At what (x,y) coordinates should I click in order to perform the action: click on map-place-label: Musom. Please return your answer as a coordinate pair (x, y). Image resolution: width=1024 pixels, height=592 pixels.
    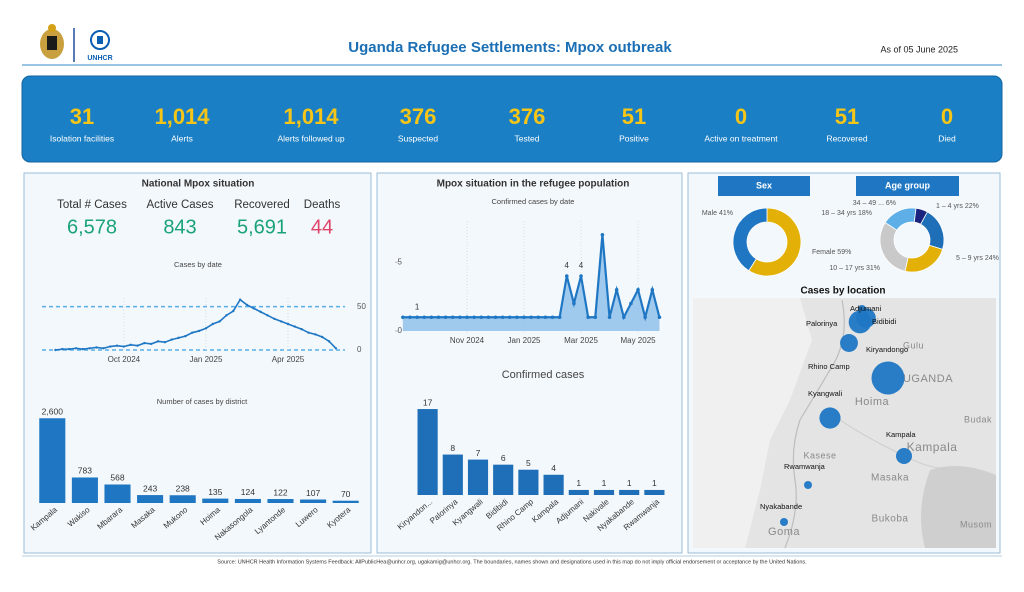
    Looking at the image, I should click on (976, 524).